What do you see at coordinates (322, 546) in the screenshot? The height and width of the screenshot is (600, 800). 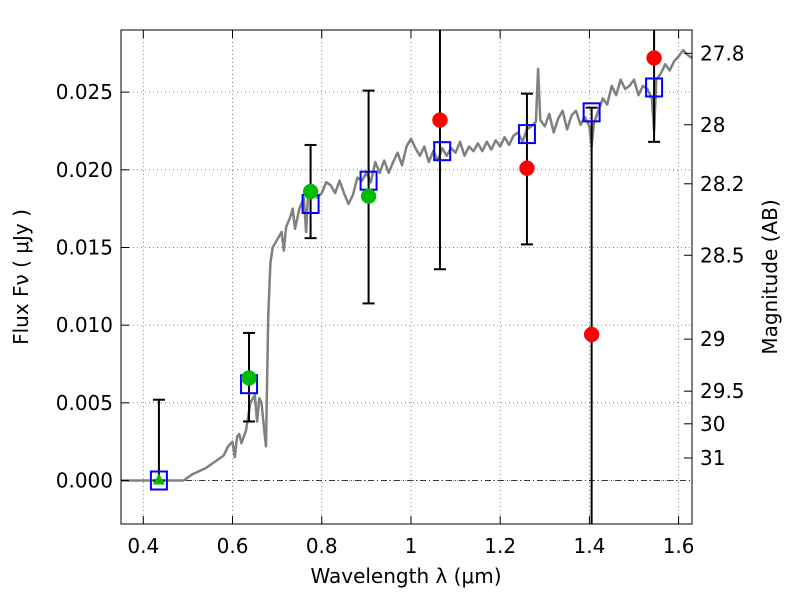 I see `x-tick-label: 0.8` at bounding box center [322, 546].